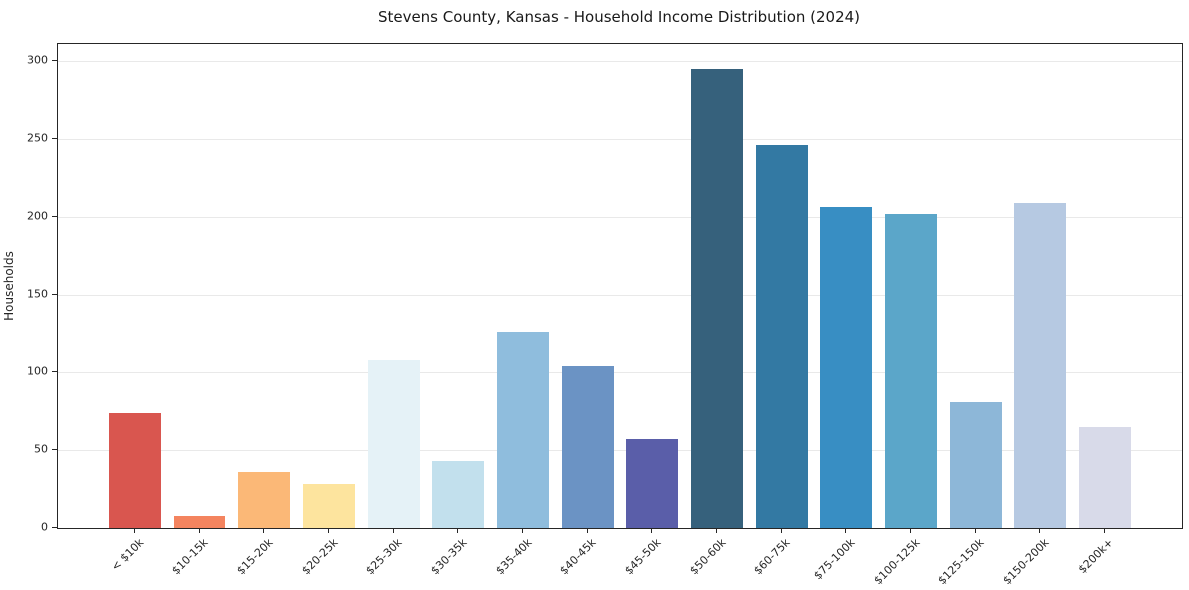  Describe the element at coordinates (961, 562) in the screenshot. I see `x-tick-label: $125-150k` at that location.